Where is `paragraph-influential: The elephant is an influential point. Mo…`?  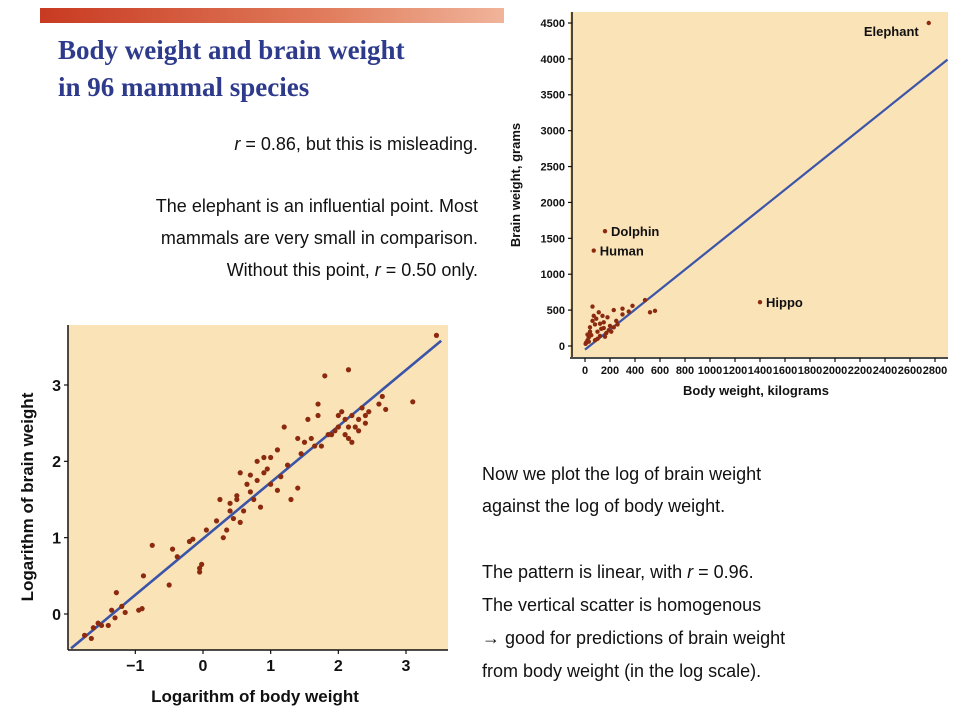
paragraph-influential: The elephant is an influential point. Mo… is located at coordinates (254, 238).